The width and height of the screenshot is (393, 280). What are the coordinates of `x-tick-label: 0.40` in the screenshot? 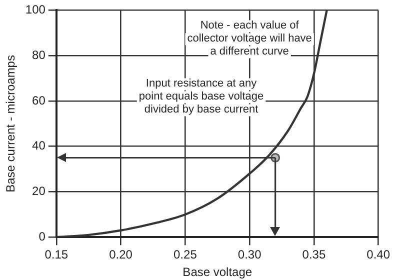 It's located at (378, 255).